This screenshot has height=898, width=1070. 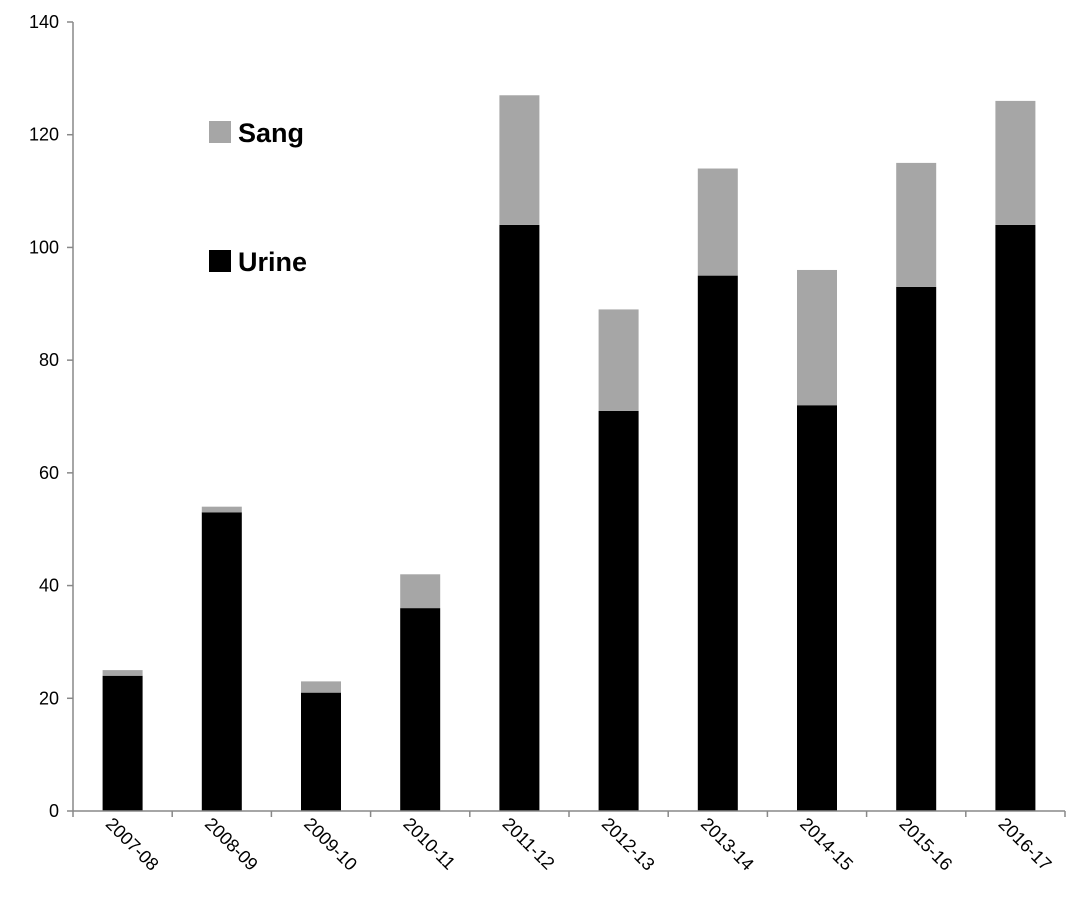 What do you see at coordinates (49, 586) in the screenshot?
I see `y-tick-label: 40` at bounding box center [49, 586].